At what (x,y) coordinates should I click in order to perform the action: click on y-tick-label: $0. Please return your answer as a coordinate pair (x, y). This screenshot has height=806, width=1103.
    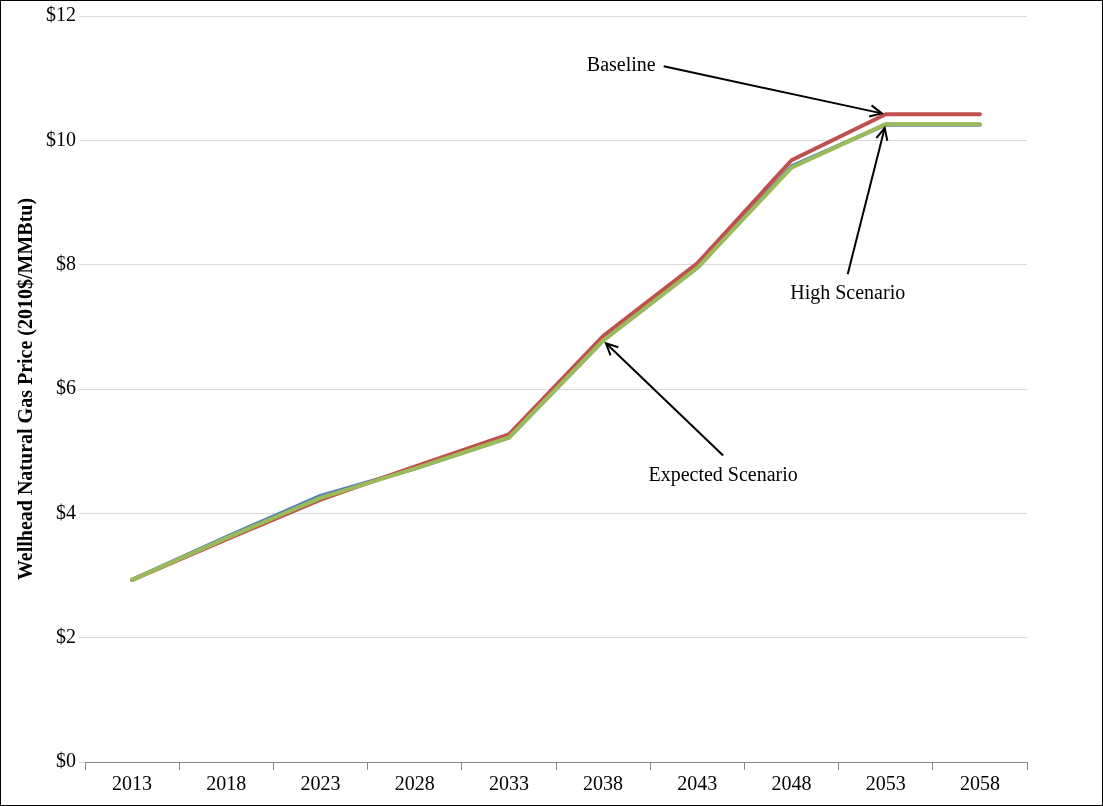
    Looking at the image, I should click on (66, 760).